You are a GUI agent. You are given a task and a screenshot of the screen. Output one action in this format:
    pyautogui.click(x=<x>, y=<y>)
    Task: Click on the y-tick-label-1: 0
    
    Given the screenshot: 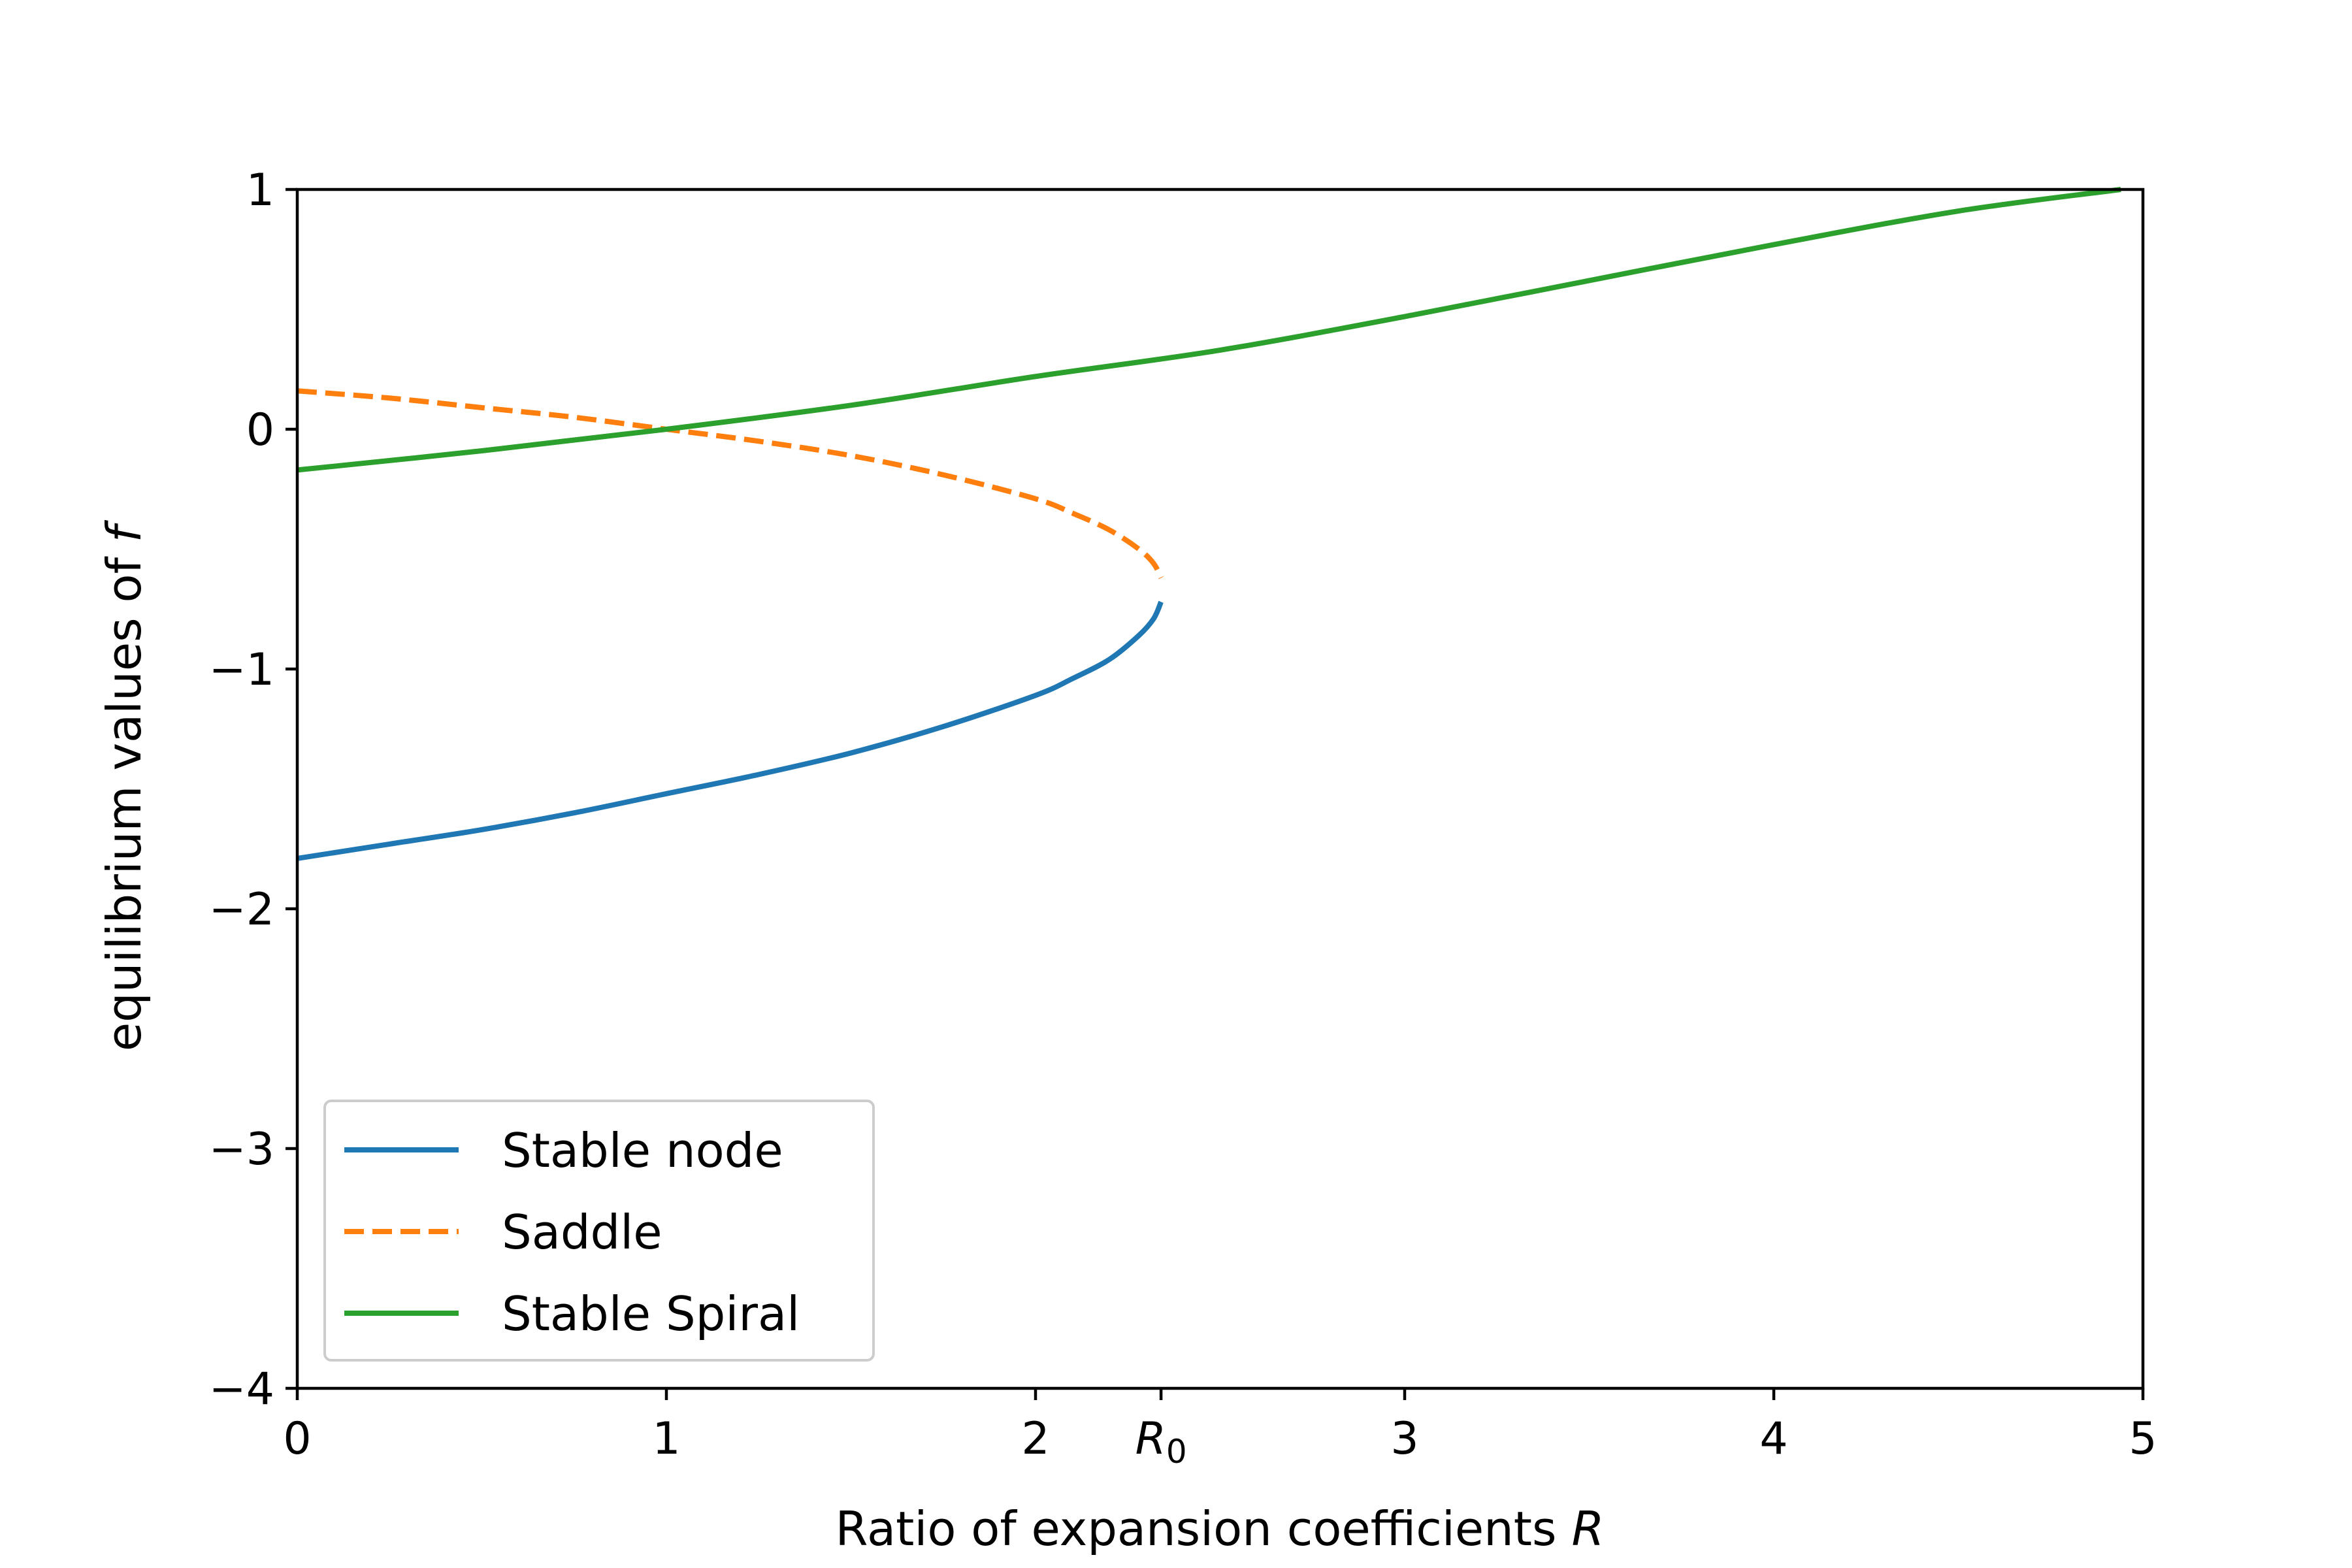 What is the action you would take?
    pyautogui.click(x=260, y=430)
    